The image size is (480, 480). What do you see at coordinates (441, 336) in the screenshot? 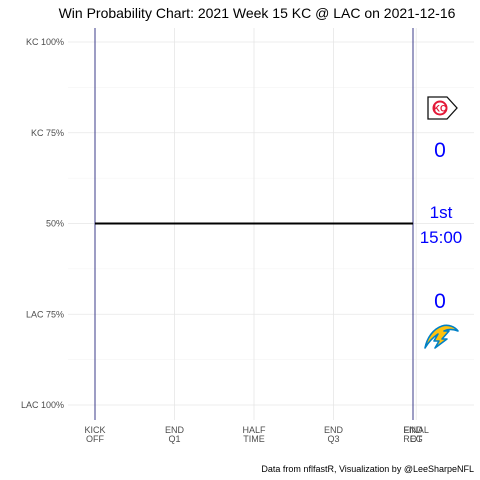
I see `lac-logo-icon` at bounding box center [441, 336].